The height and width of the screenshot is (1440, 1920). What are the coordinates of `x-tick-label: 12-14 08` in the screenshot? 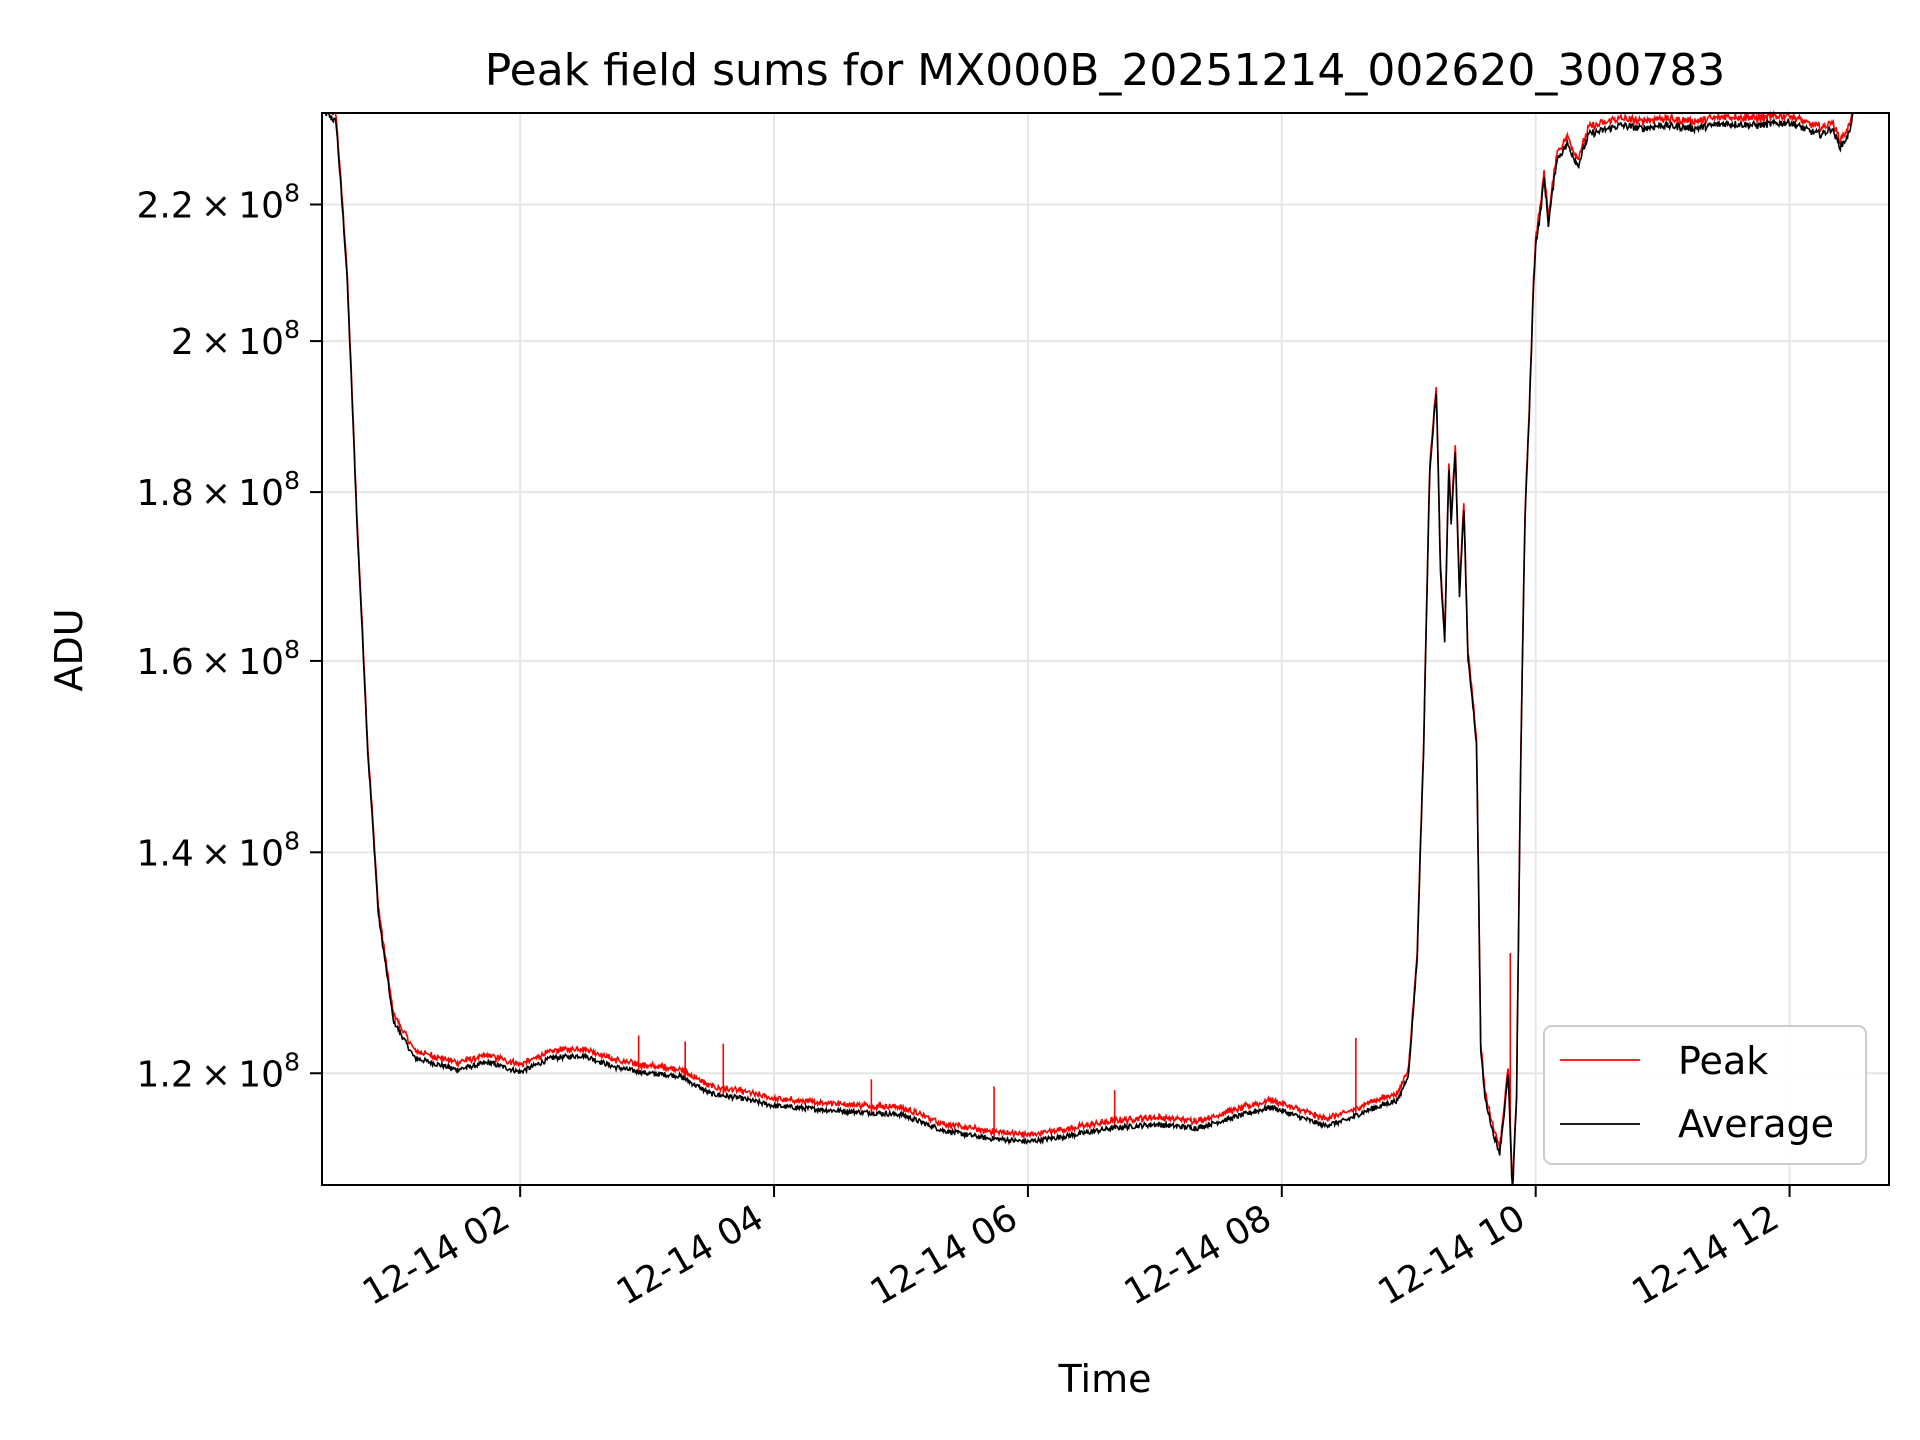 It's located at (1198, 1255).